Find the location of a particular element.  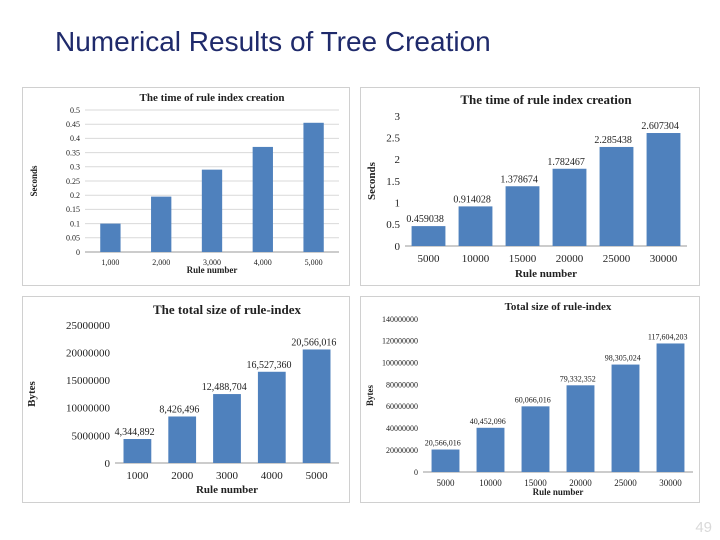

data-label: 2.607304 is located at coordinates (660, 126).